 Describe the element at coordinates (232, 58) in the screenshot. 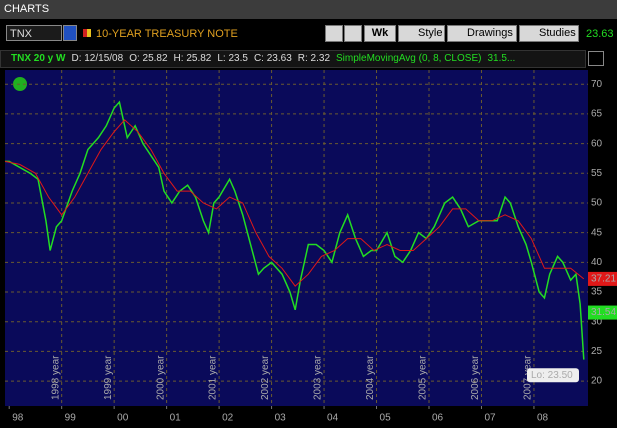

I see `info-low: L: 23.5` at that location.